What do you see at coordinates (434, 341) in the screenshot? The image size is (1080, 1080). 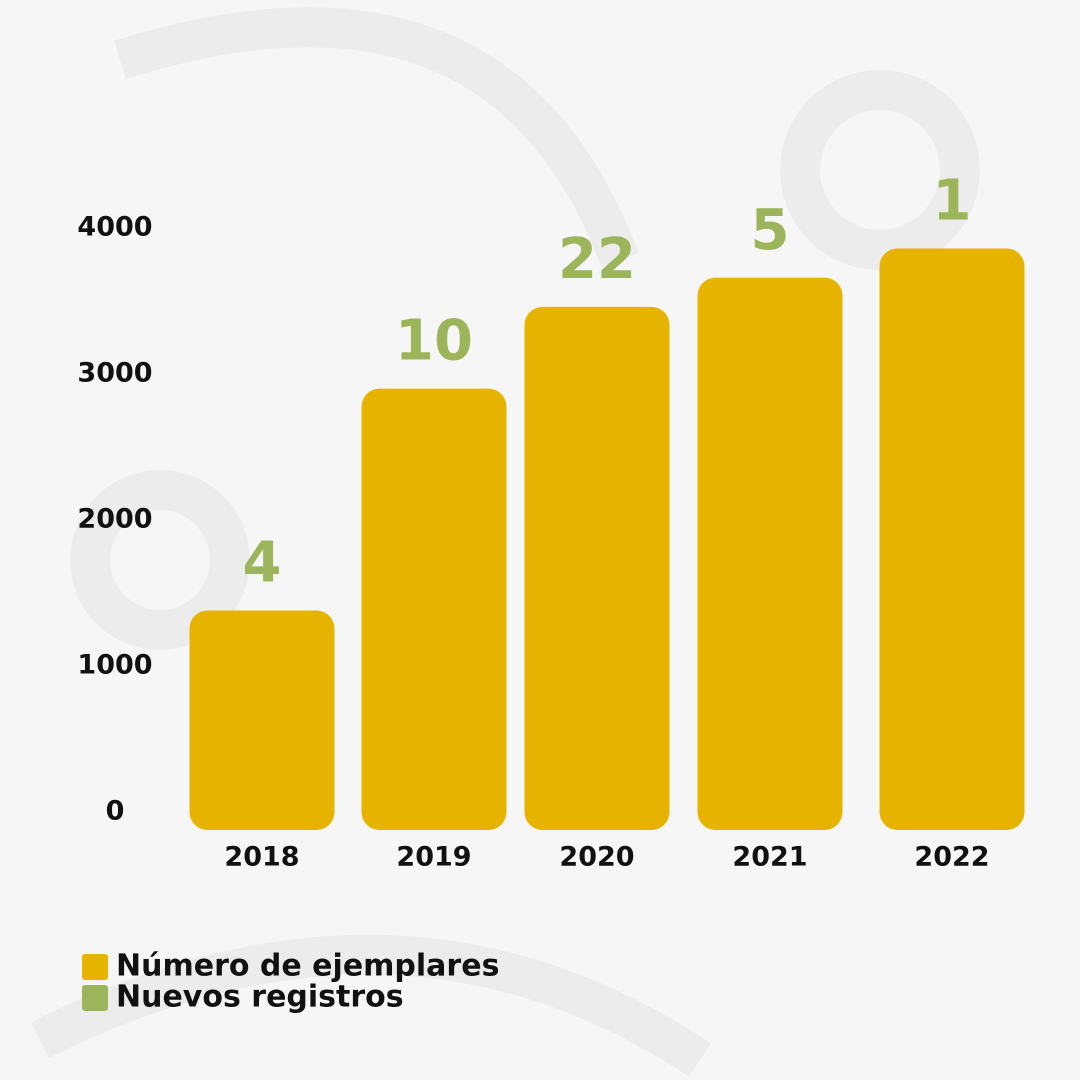 I see `value-label: 10` at bounding box center [434, 341].